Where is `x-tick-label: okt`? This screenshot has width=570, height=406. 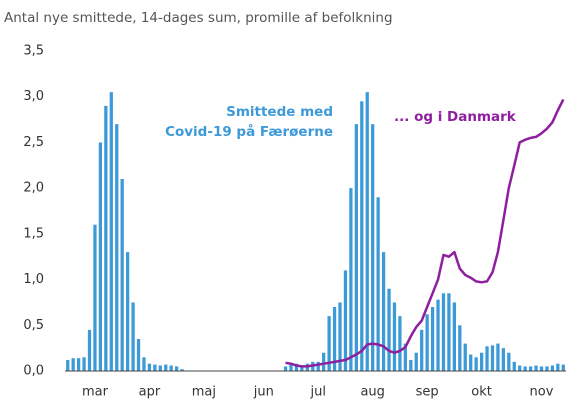 x-tick-label: okt is located at coordinates (481, 392).